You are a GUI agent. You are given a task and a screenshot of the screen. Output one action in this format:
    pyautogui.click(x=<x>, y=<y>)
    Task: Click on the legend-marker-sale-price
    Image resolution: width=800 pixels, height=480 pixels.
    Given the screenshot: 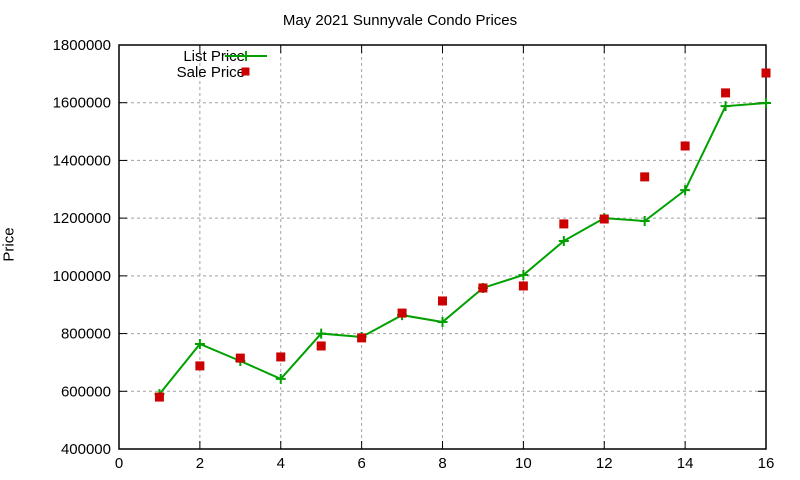 What is the action you would take?
    pyautogui.click(x=245, y=71)
    